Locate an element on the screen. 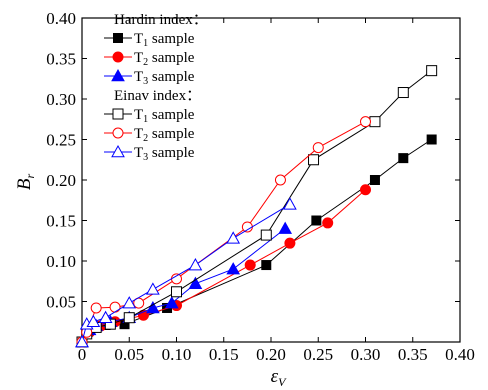 The height and width of the screenshot is (390, 488). x-tick-label: 0.10 is located at coordinates (177, 354).